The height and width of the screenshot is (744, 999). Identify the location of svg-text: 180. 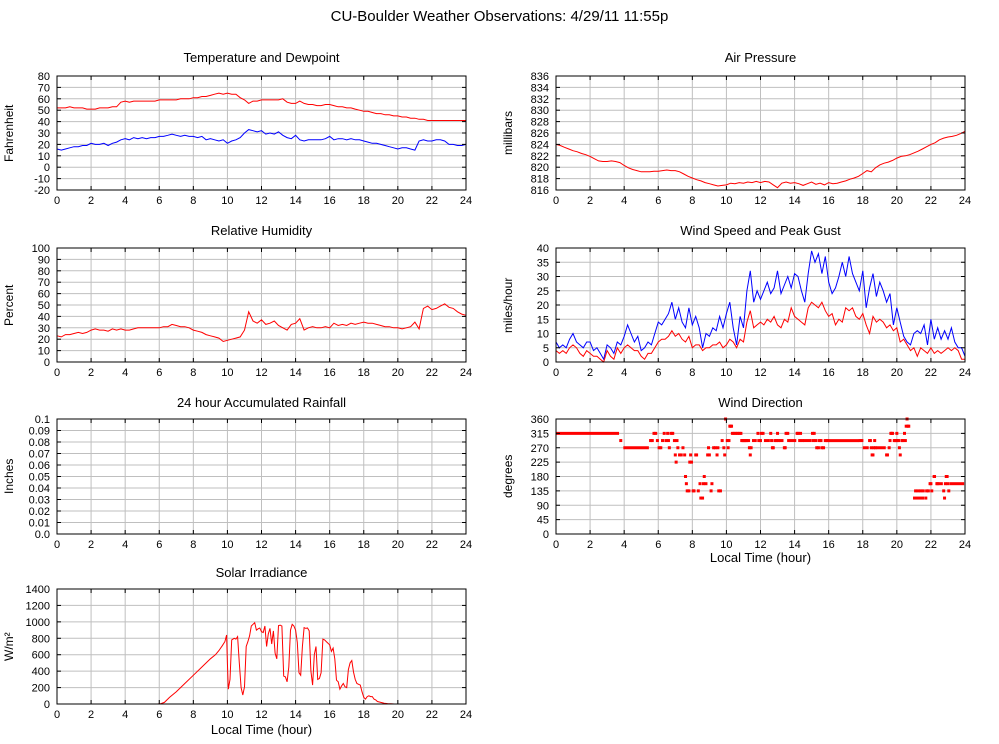
(540, 478).